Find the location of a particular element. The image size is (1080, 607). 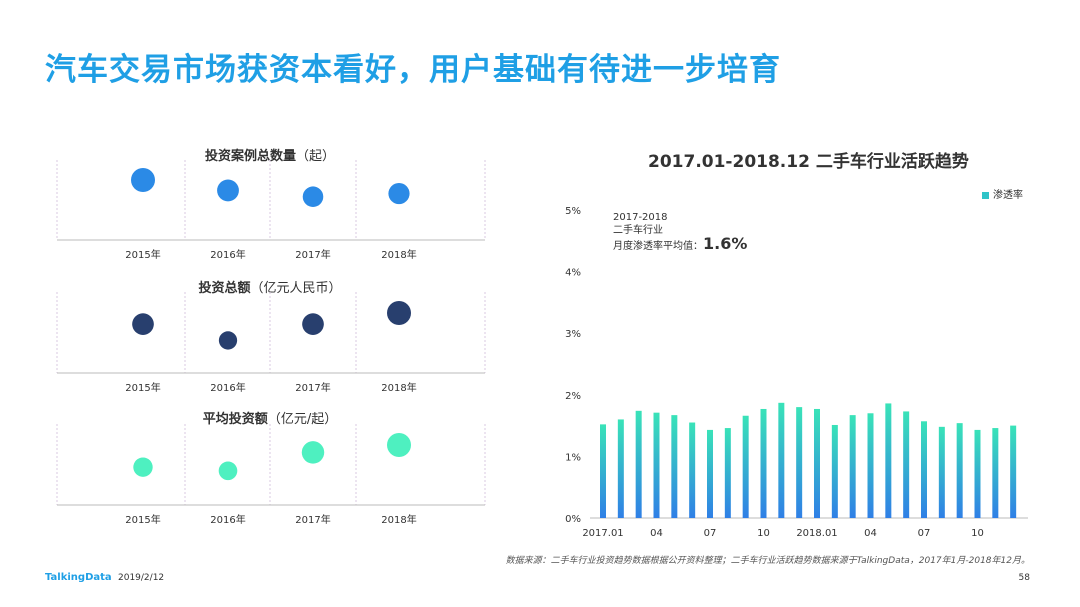

y-tick-label-2: 2% is located at coordinates (573, 396).